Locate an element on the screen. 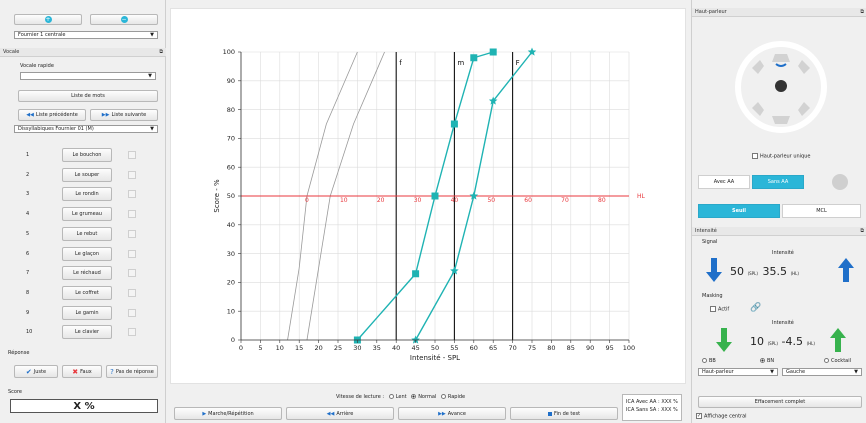 Image resolution: width=866 pixels, height=423 pixels. arriere-button: ◀◀ Arrière is located at coordinates (340, 413).